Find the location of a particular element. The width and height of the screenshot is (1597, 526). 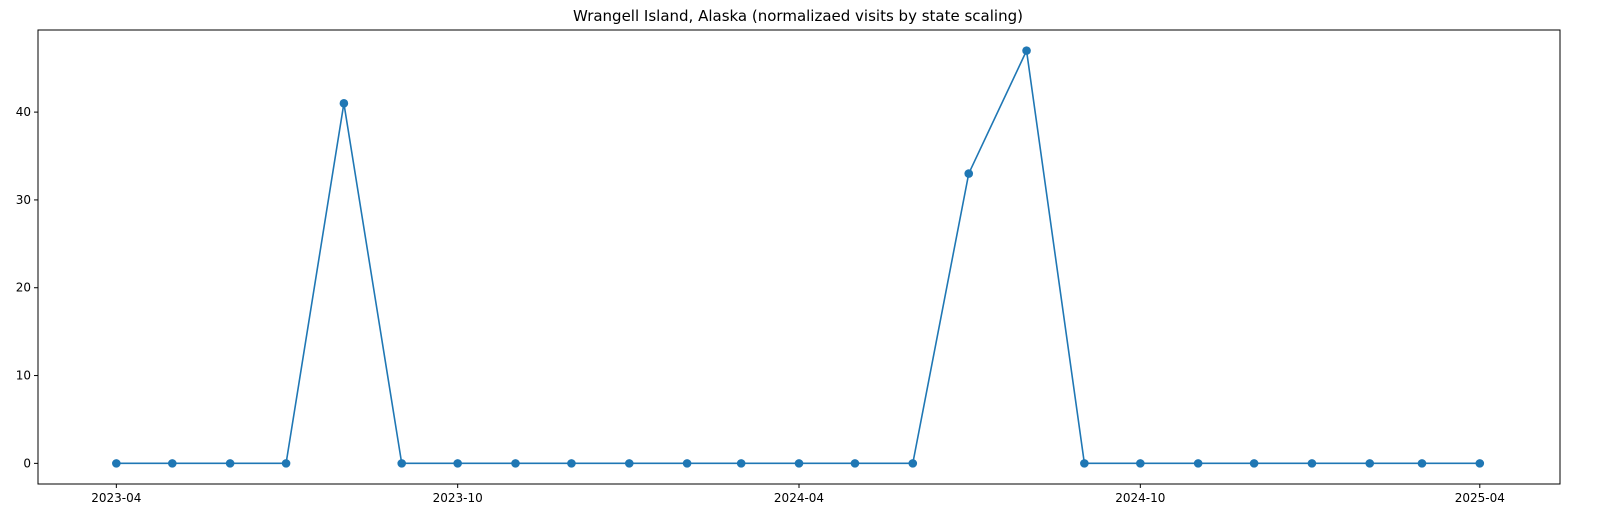

x-tick-label: 2024-04 is located at coordinates (799, 498).